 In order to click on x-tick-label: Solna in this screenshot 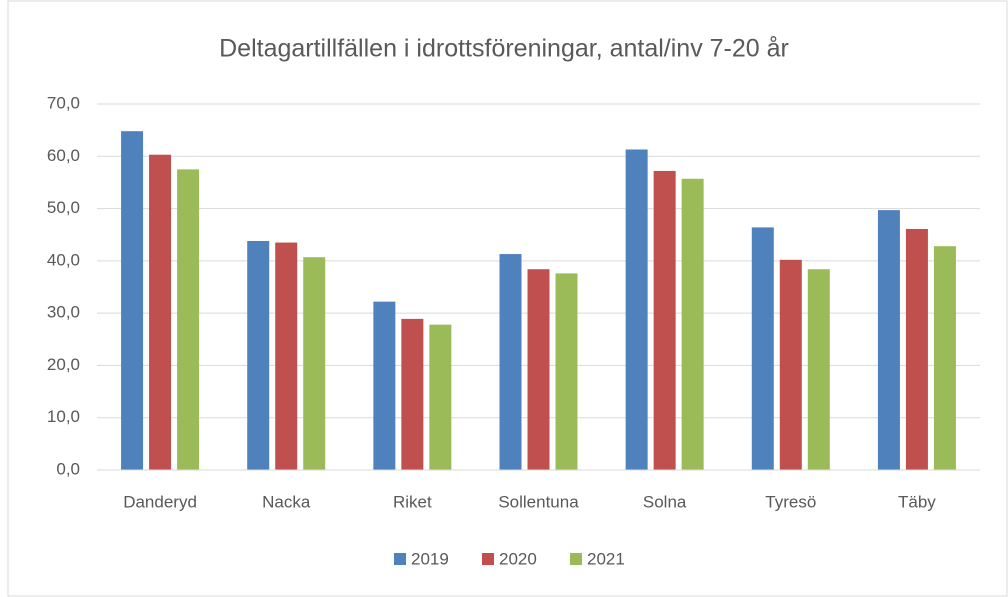, I will do `click(665, 501)`.